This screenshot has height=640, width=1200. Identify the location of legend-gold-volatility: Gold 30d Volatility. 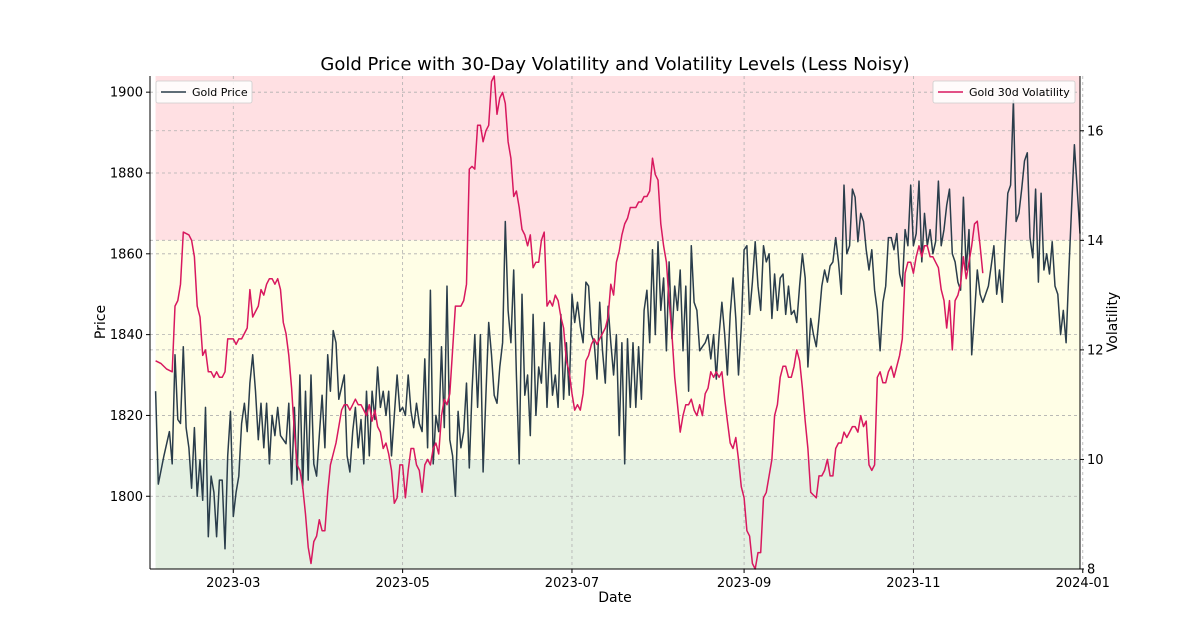
(1004, 92).